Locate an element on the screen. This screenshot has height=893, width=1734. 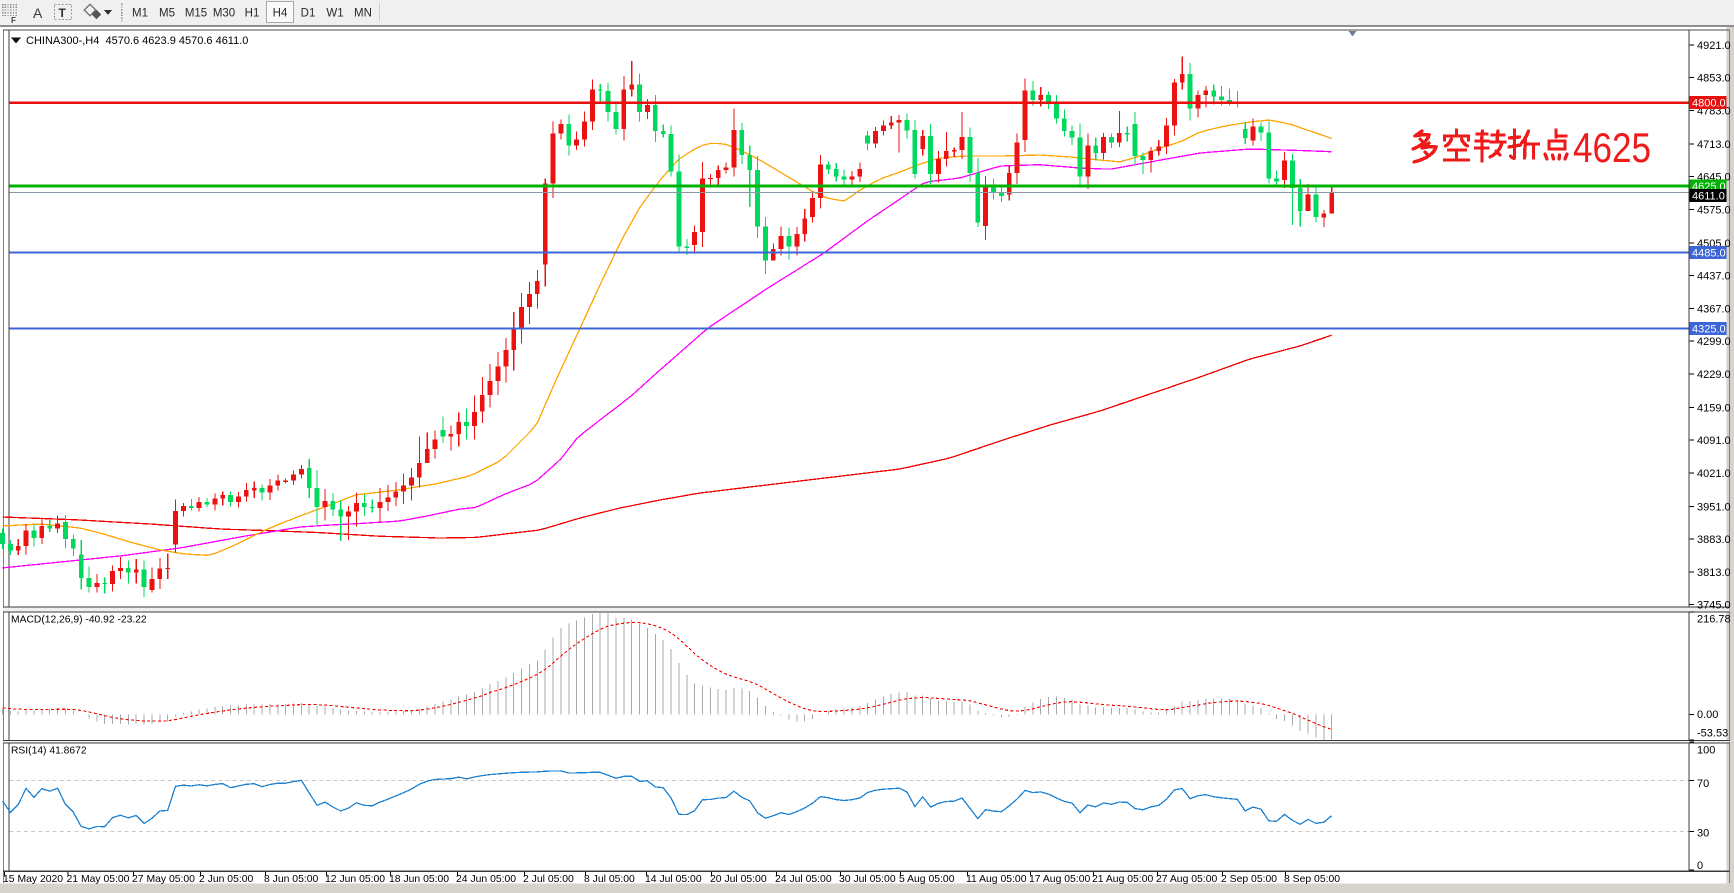
svg-text: 3745.0 is located at coordinates (1714, 605).